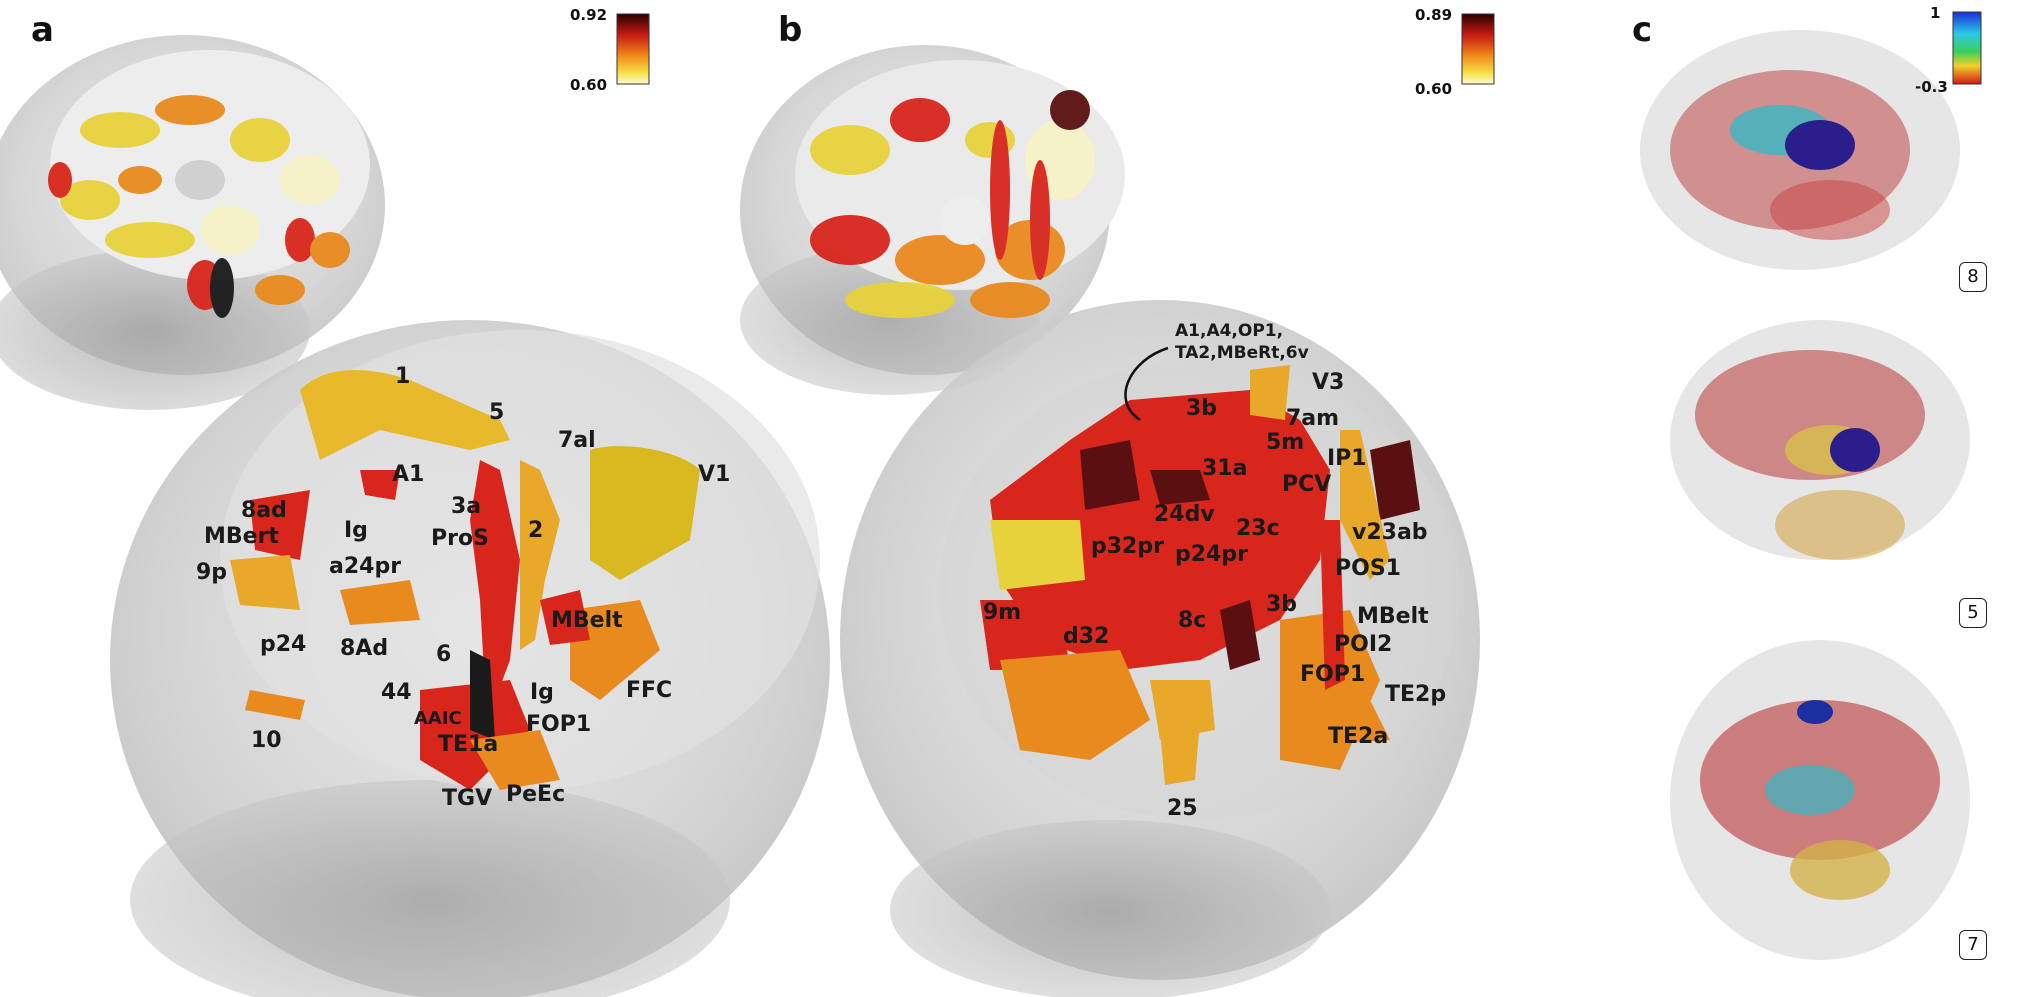 The image size is (2020, 997). Describe the element at coordinates (542, 692) in the screenshot. I see `label-a-Ig-2: Ig` at that location.